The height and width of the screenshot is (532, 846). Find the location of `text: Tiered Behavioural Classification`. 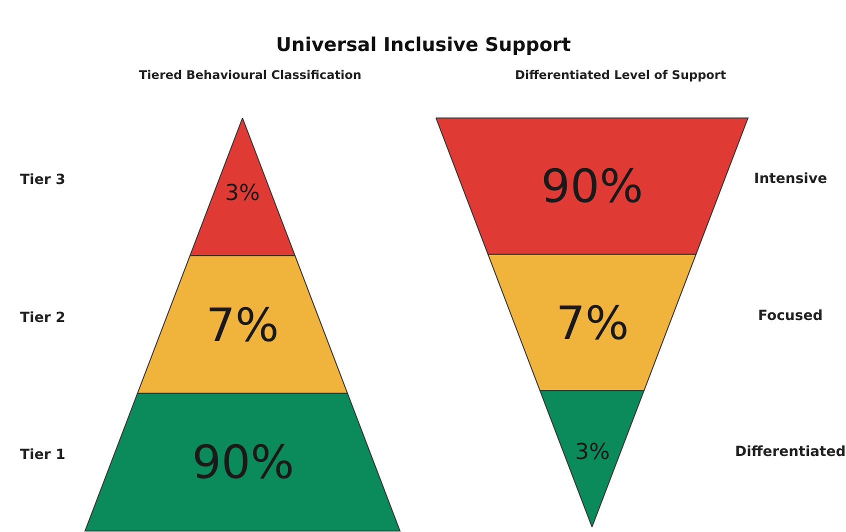

text: Tiered Behavioural Classification is located at coordinates (250, 75).